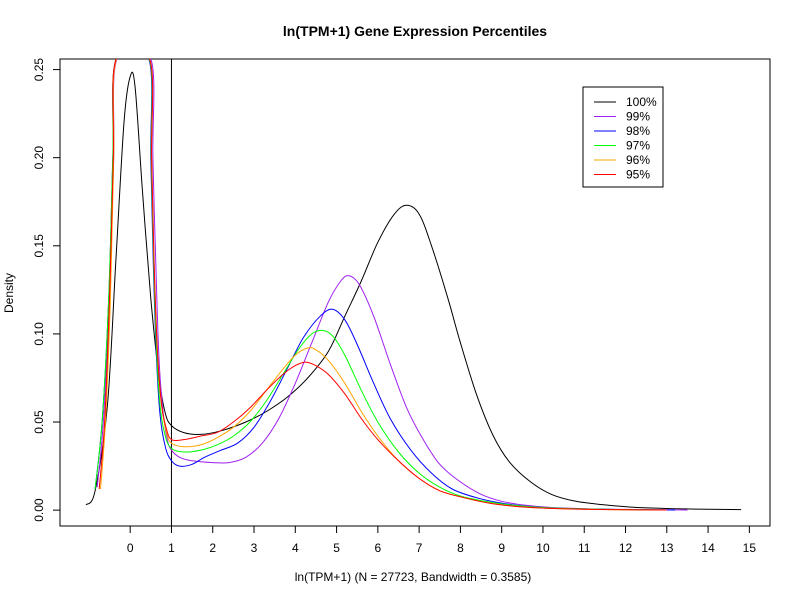  What do you see at coordinates (39, 422) in the screenshot?
I see `y-tick-label: 0.05` at bounding box center [39, 422].